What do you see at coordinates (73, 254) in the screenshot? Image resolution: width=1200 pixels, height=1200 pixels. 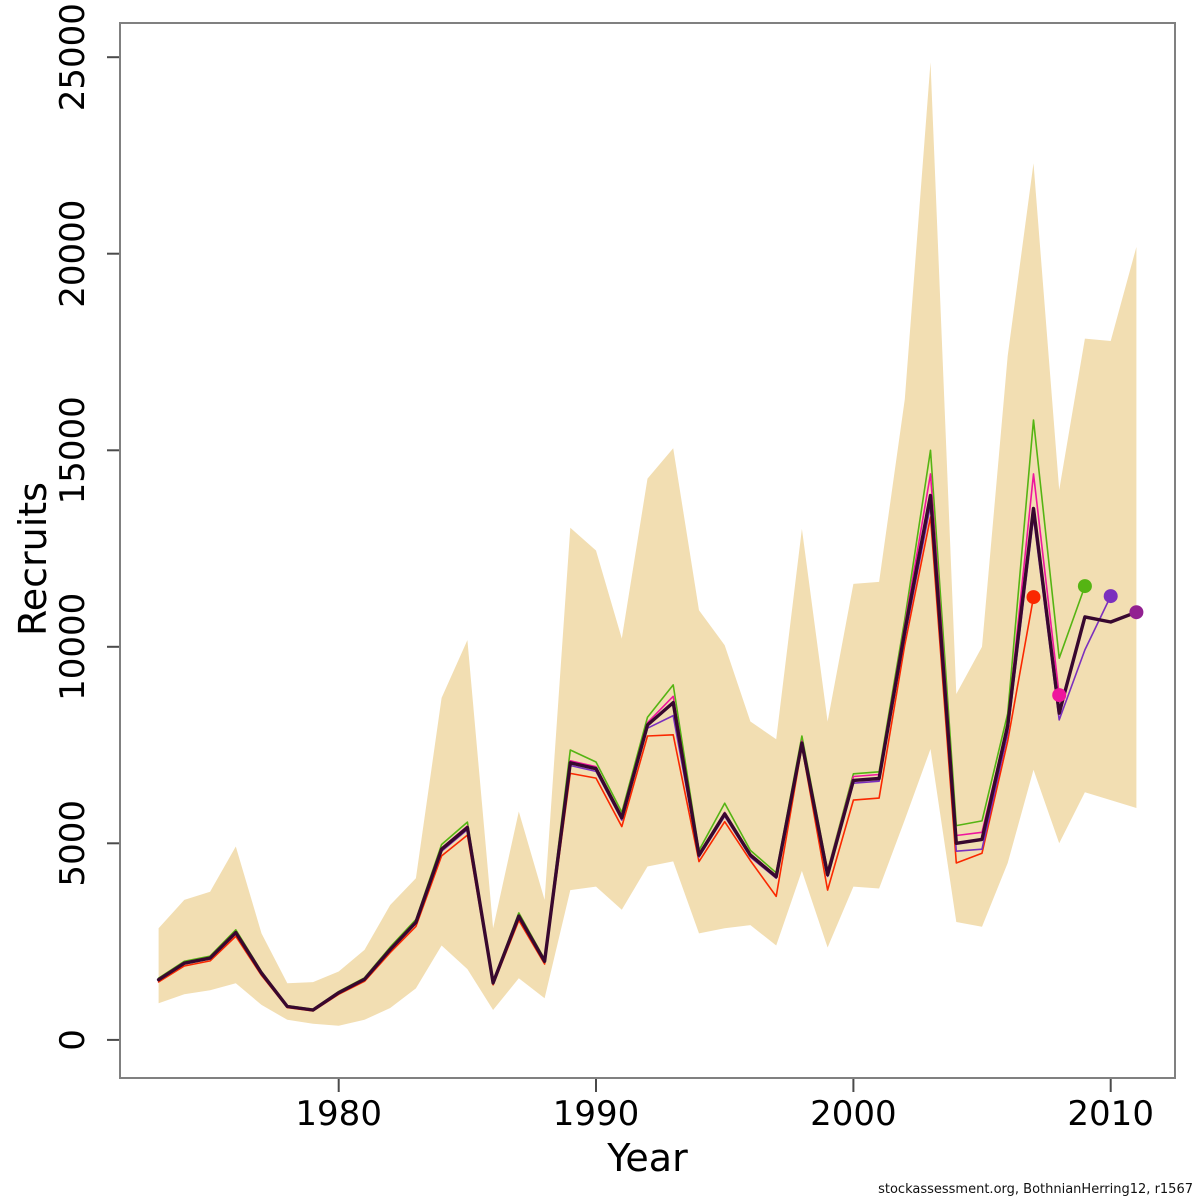 I see `y-tick-label-20000: 20000` at bounding box center [73, 254].